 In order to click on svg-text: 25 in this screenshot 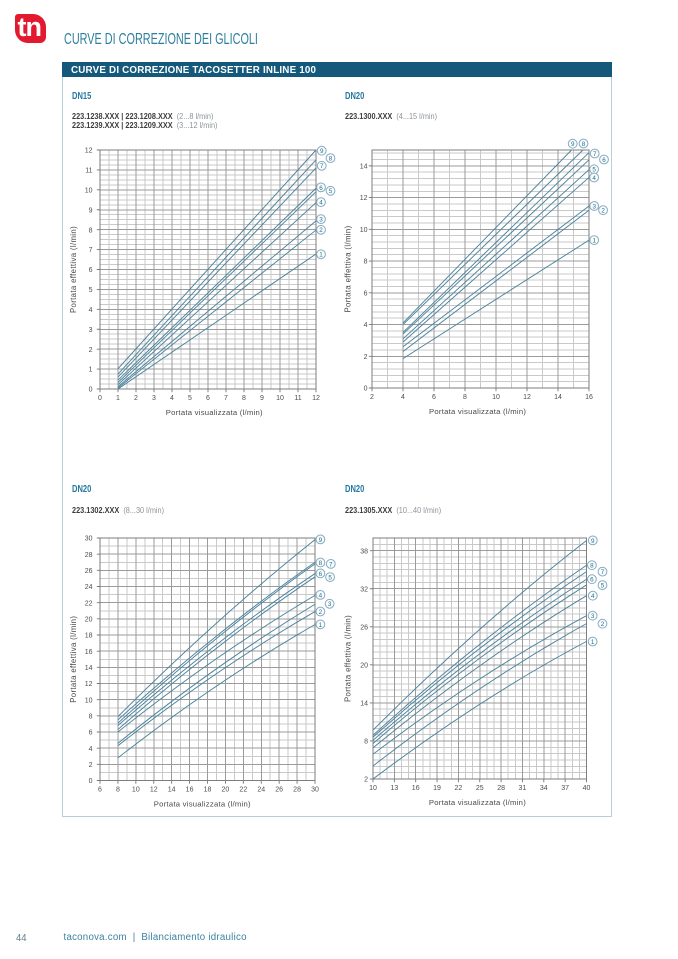, I will do `click(479, 788)`.